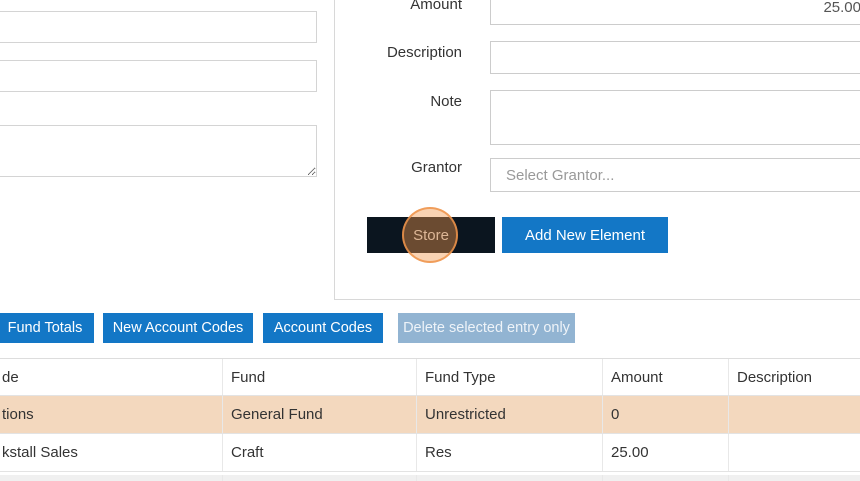 The height and width of the screenshot is (481, 860). I want to click on table-row-selected: tions General Fund Unrestricted 0, so click(430, 415).